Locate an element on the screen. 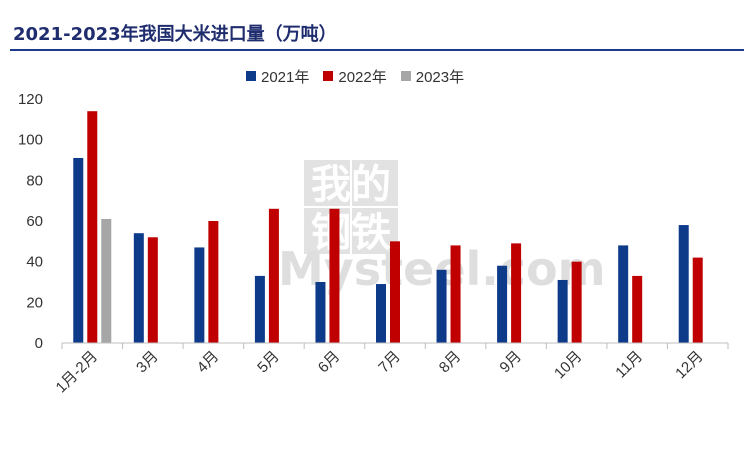 Image resolution: width=750 pixels, height=450 pixels. x-tick-label: 4月 is located at coordinates (208, 362).